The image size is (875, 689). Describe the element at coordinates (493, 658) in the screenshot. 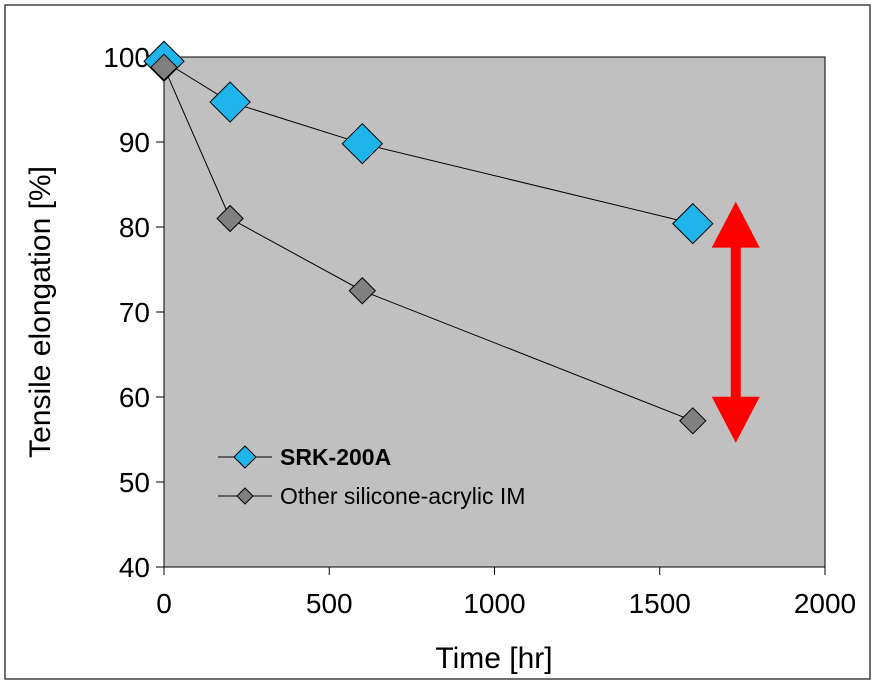

I see `x-axis-label: Time [hr]` at that location.